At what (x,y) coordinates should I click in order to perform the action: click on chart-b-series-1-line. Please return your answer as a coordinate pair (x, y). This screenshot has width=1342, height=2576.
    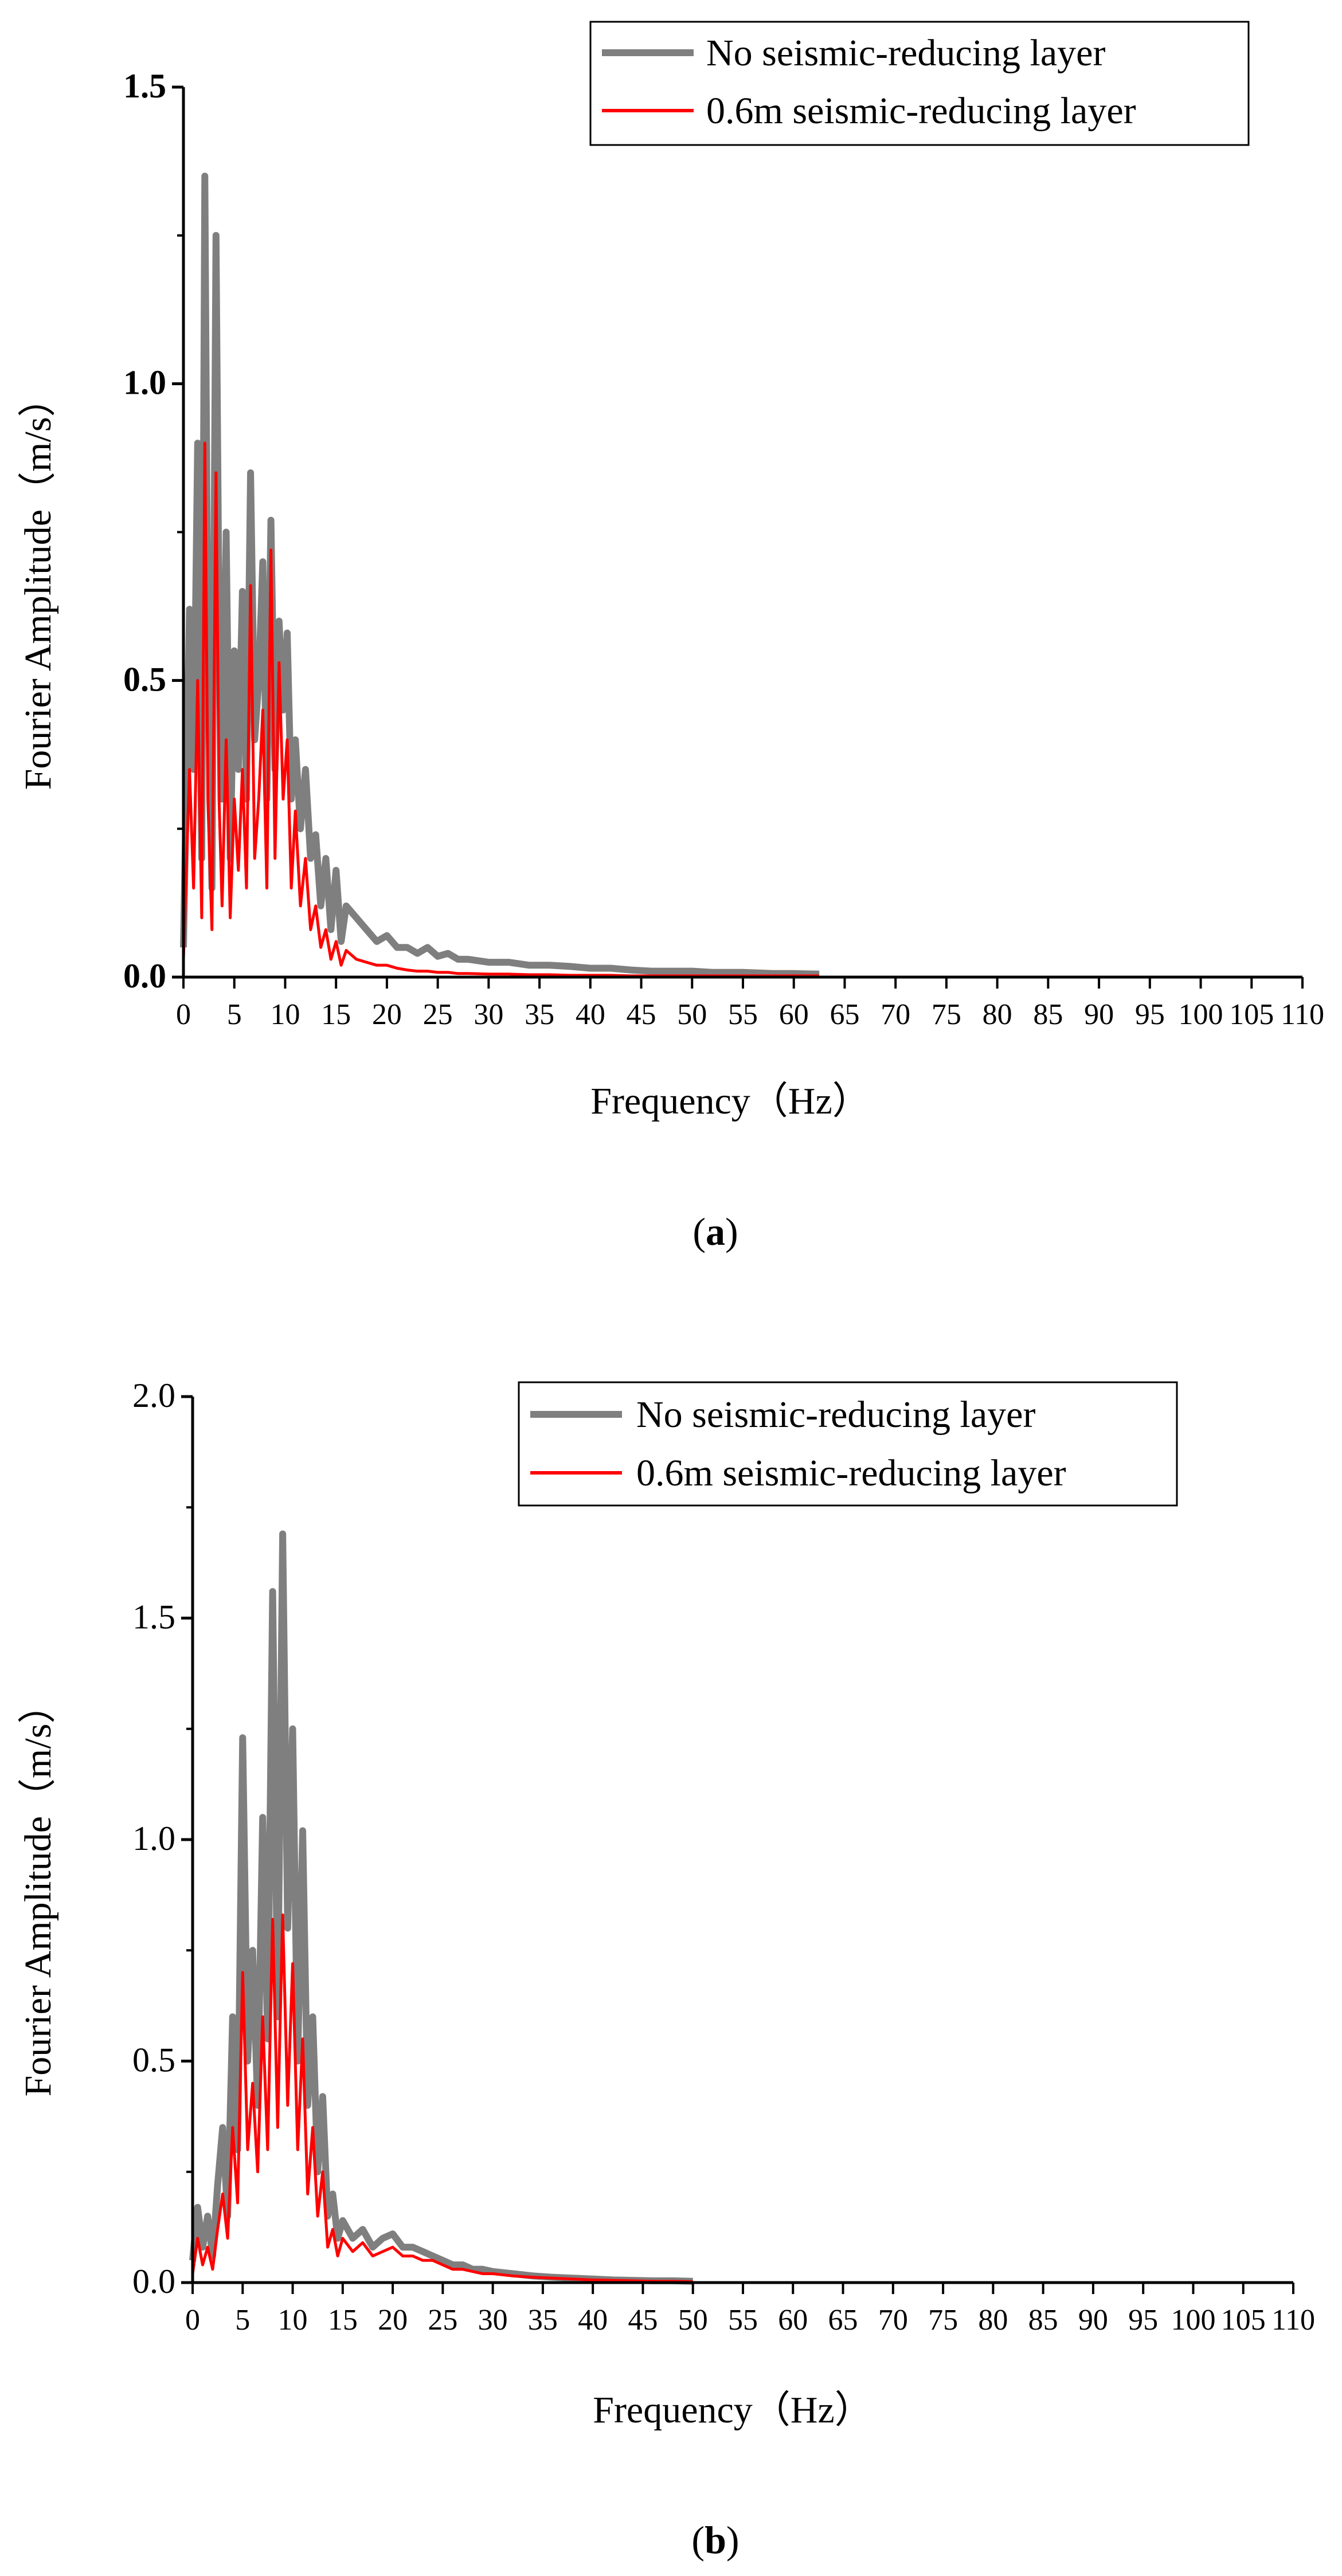
    Looking at the image, I should click on (442, 2098).